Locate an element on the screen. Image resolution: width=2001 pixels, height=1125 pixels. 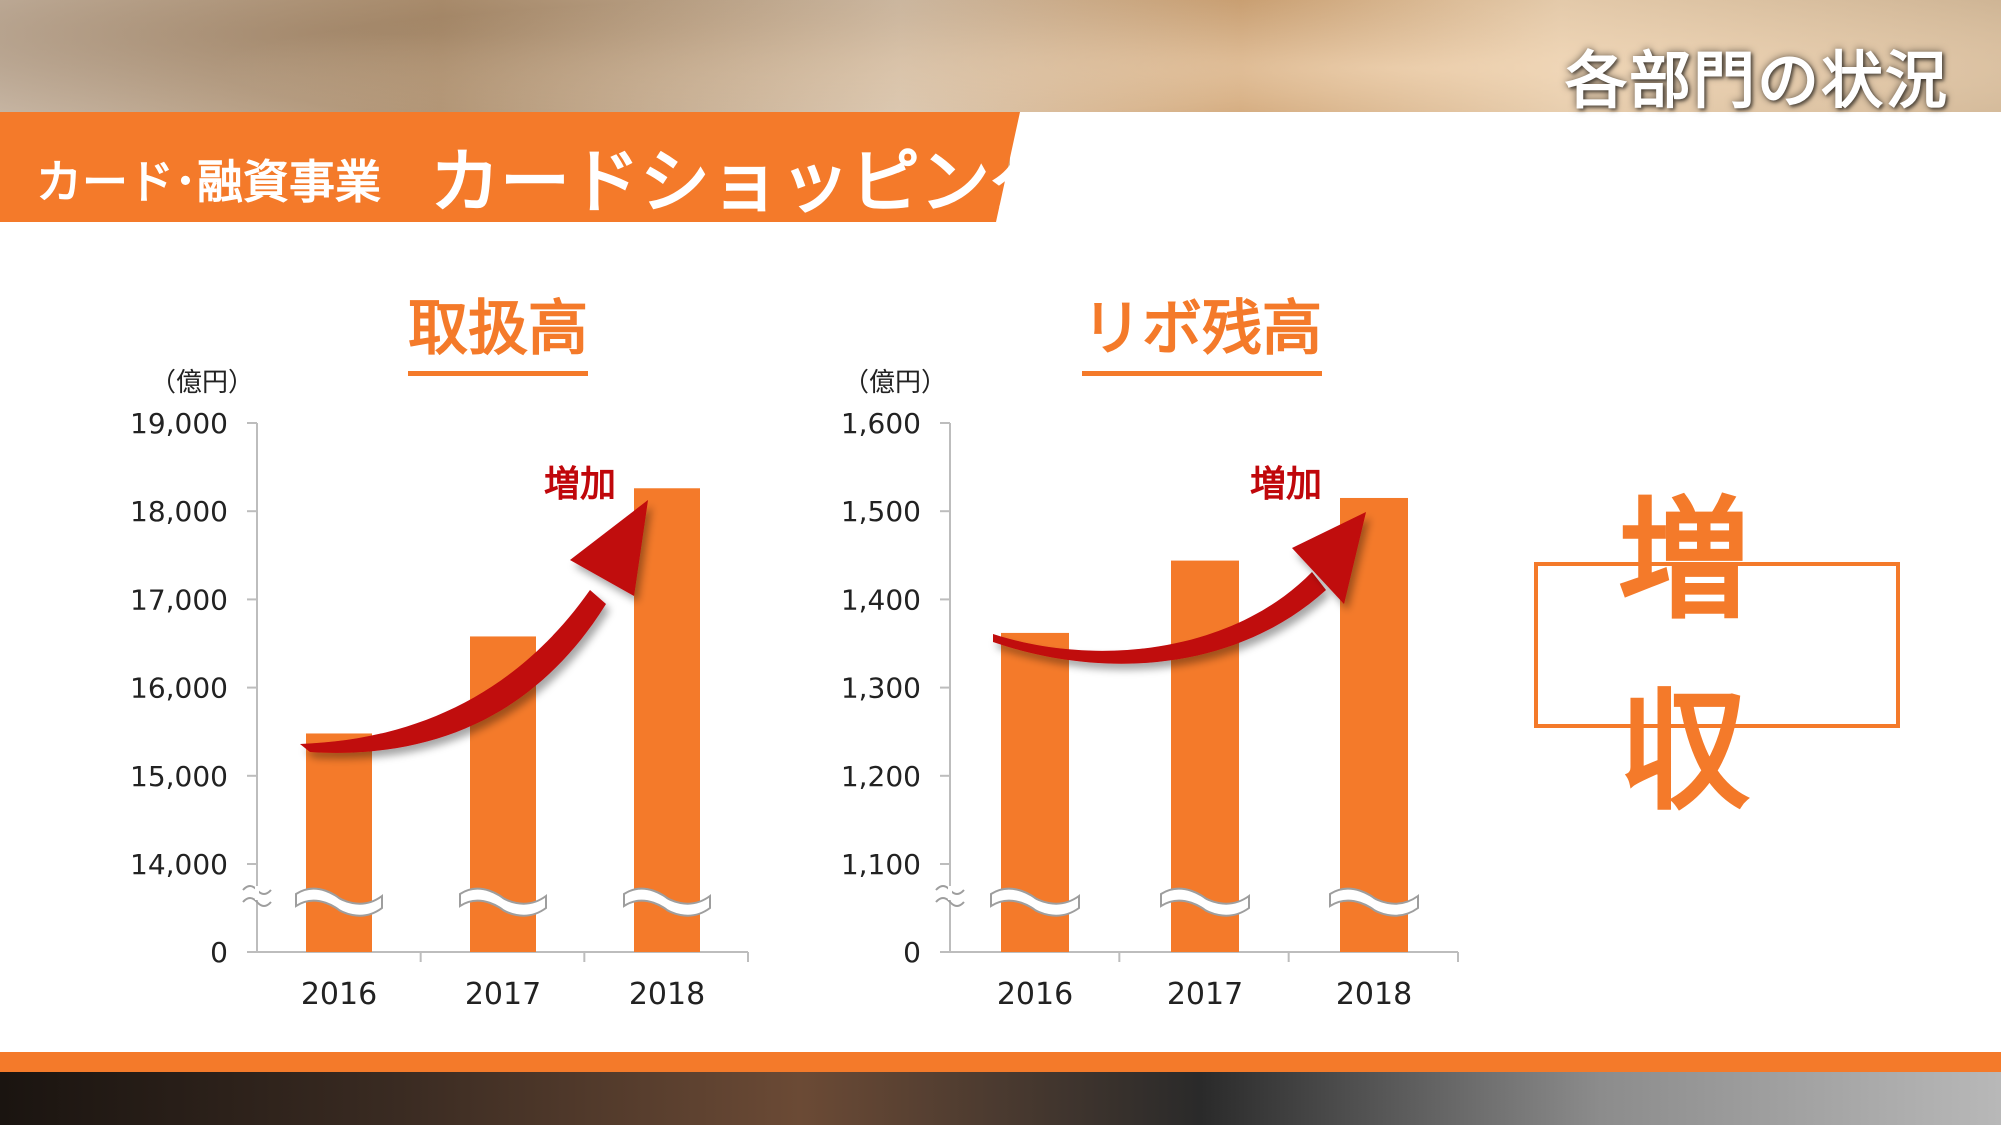
footer-background-photo is located at coordinates (1000, 1098).